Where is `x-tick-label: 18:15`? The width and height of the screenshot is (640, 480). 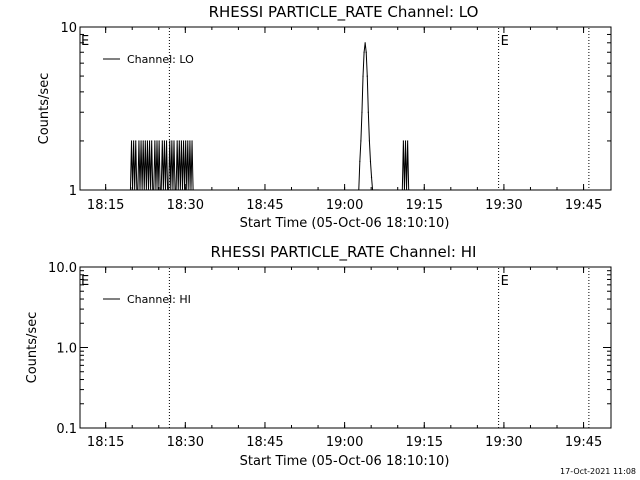
x-tick-label: 18:15 is located at coordinates (105, 205).